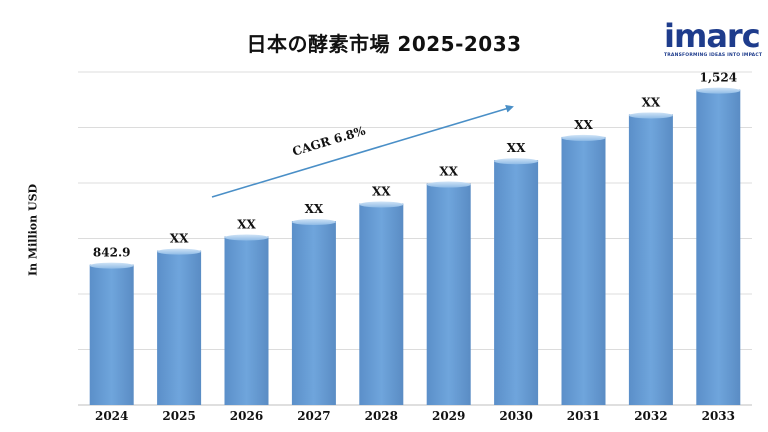 This screenshot has height=432, width=768. Describe the element at coordinates (381, 304) in the screenshot. I see `bar-2028` at that location.